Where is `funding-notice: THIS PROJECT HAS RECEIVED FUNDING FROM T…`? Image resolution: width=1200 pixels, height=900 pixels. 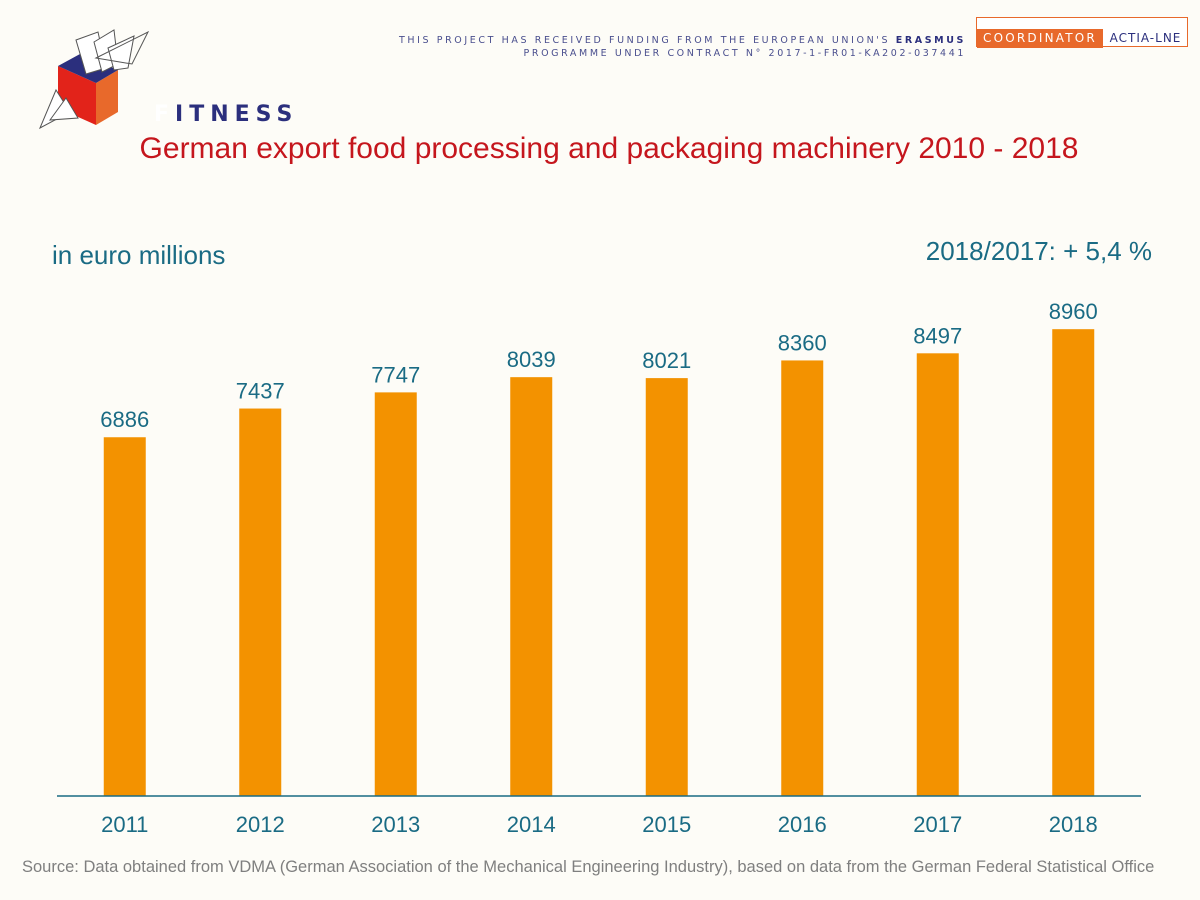
funding-notice: THIS PROJECT HAS RECEIVED FUNDING FROM T… is located at coordinates (682, 47).